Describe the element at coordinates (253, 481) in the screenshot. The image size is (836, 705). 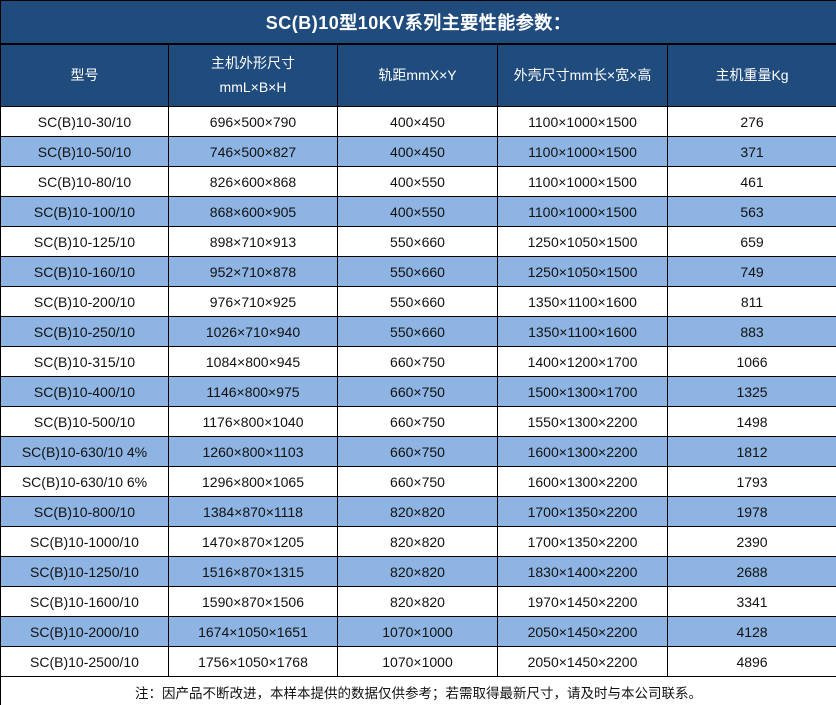
I see `table-cell: 1296×800×1065` at that location.